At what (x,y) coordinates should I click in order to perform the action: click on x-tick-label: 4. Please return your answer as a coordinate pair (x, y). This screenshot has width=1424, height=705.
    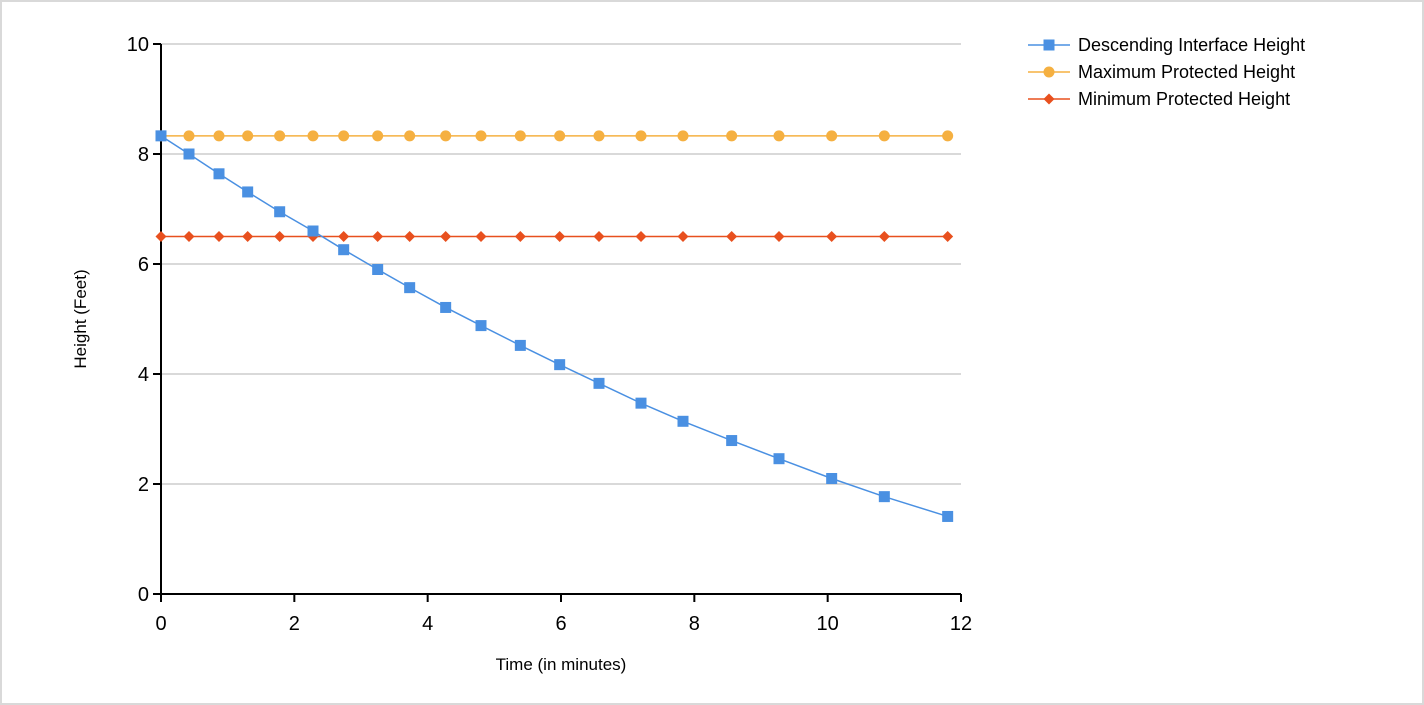
    Looking at the image, I should click on (427, 624).